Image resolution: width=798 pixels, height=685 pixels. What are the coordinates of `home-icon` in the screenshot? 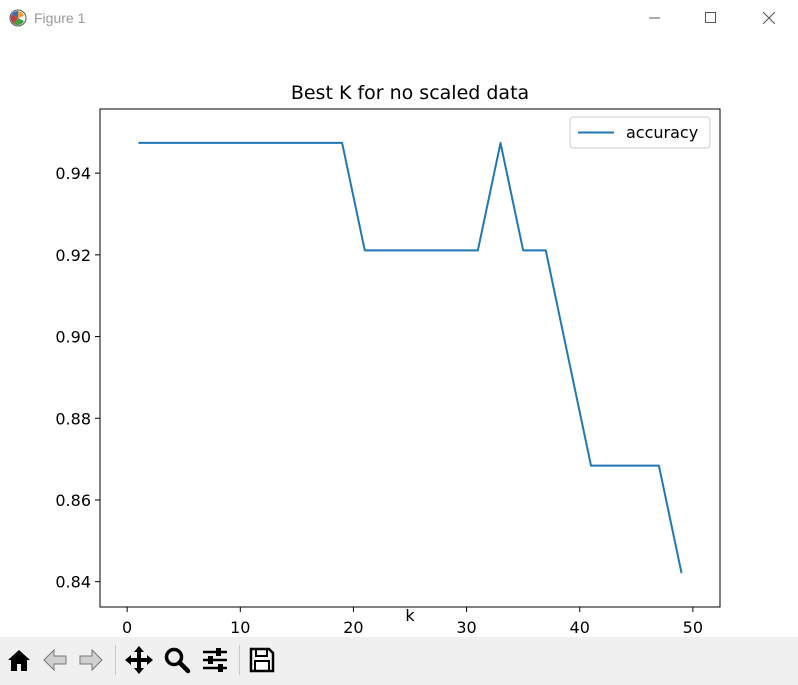 It's located at (19, 660).